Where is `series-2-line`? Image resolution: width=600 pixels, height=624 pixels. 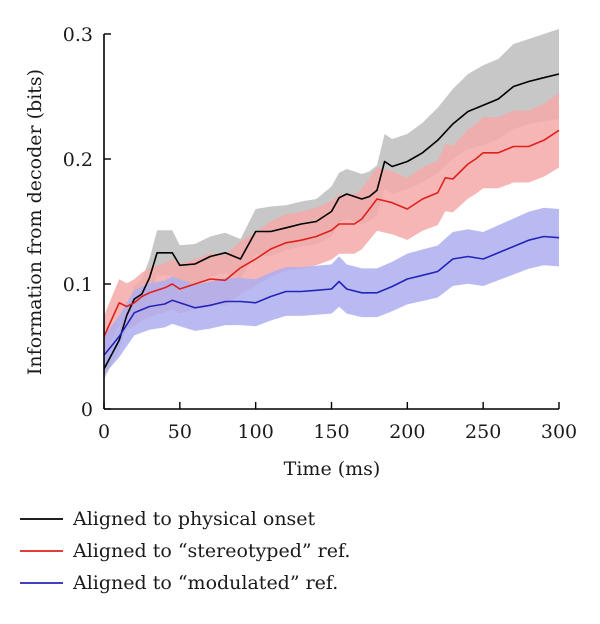
series-2-line is located at coordinates (331, 295).